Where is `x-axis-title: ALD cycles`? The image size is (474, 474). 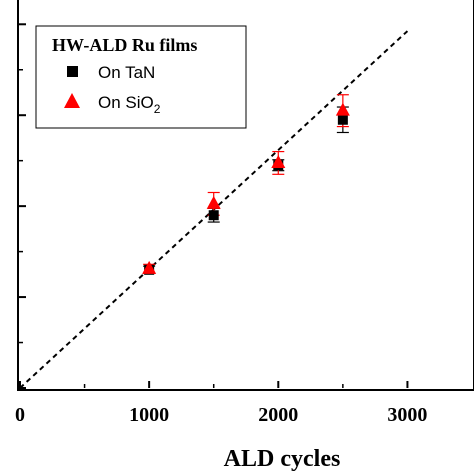
x-axis-title: ALD cycles is located at coordinates (282, 459).